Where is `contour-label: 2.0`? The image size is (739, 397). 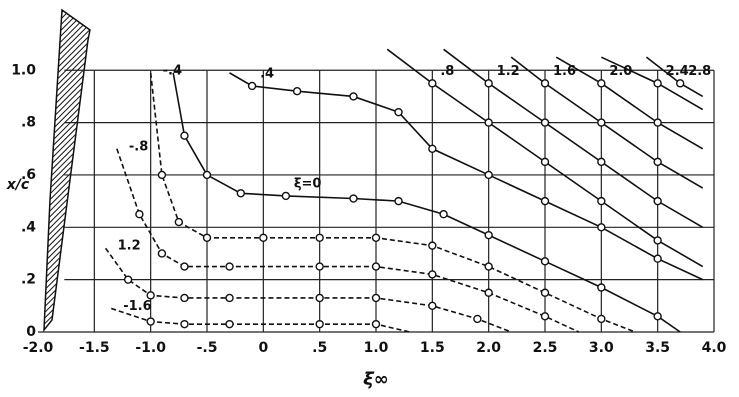 contour-label: 2.0 is located at coordinates (620, 71).